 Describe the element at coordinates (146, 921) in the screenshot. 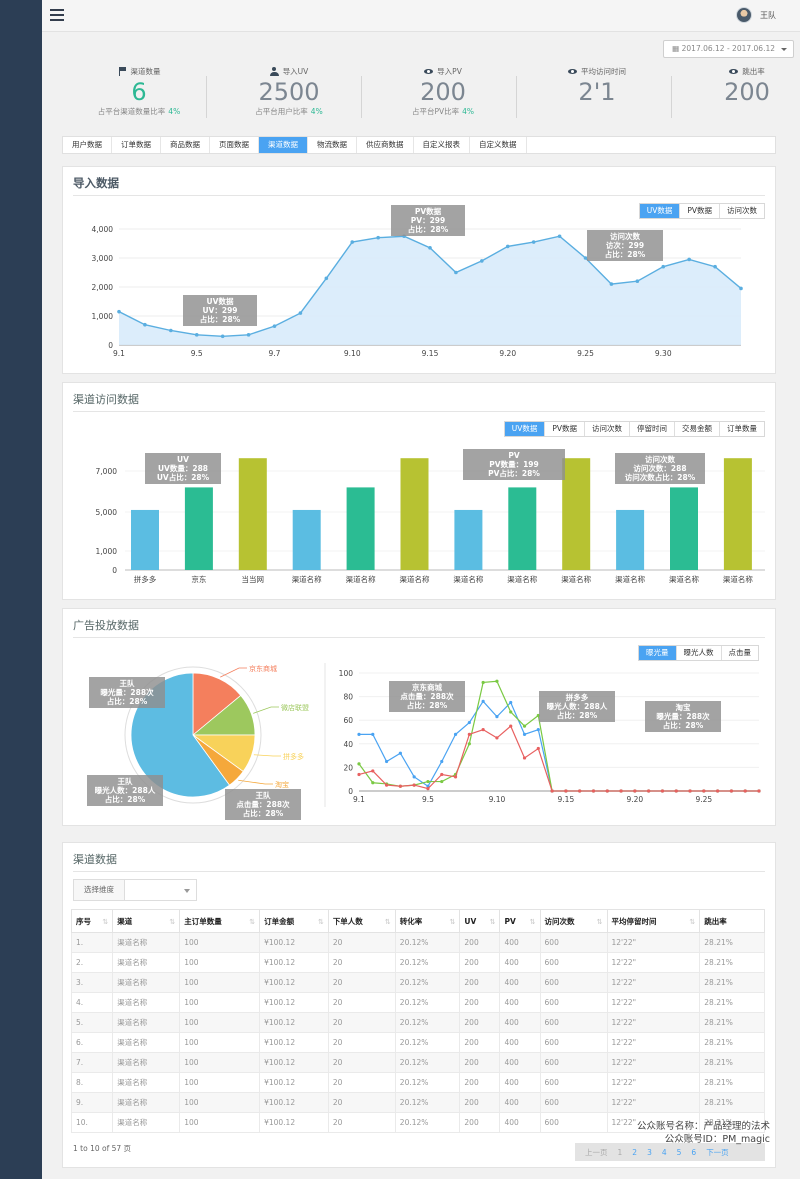

I see `column-header: 渠道 ⇅` at that location.